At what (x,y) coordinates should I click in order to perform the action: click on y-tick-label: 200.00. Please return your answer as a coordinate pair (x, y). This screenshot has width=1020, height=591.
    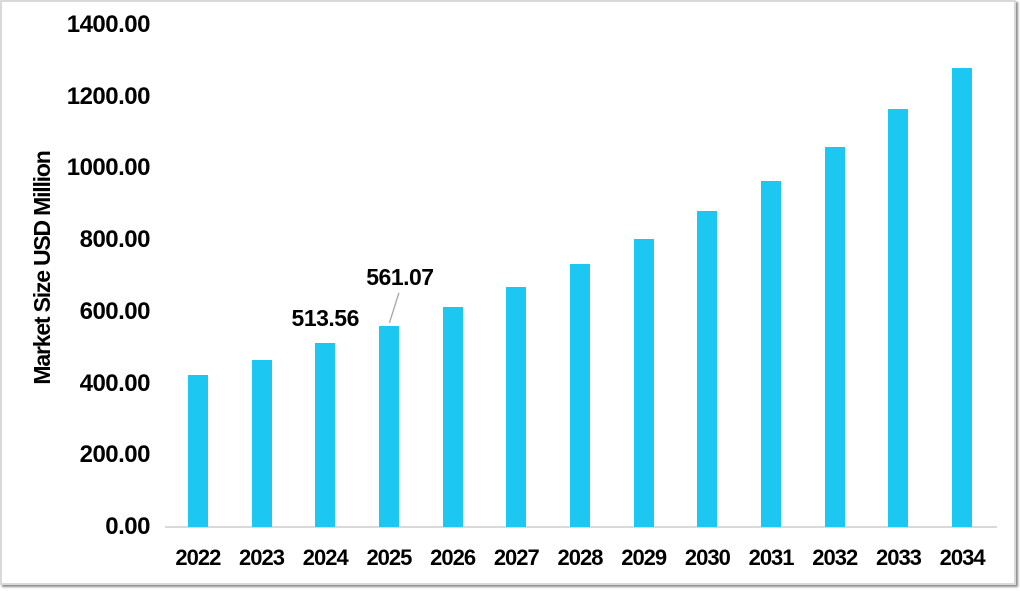
    Looking at the image, I should click on (115, 455).